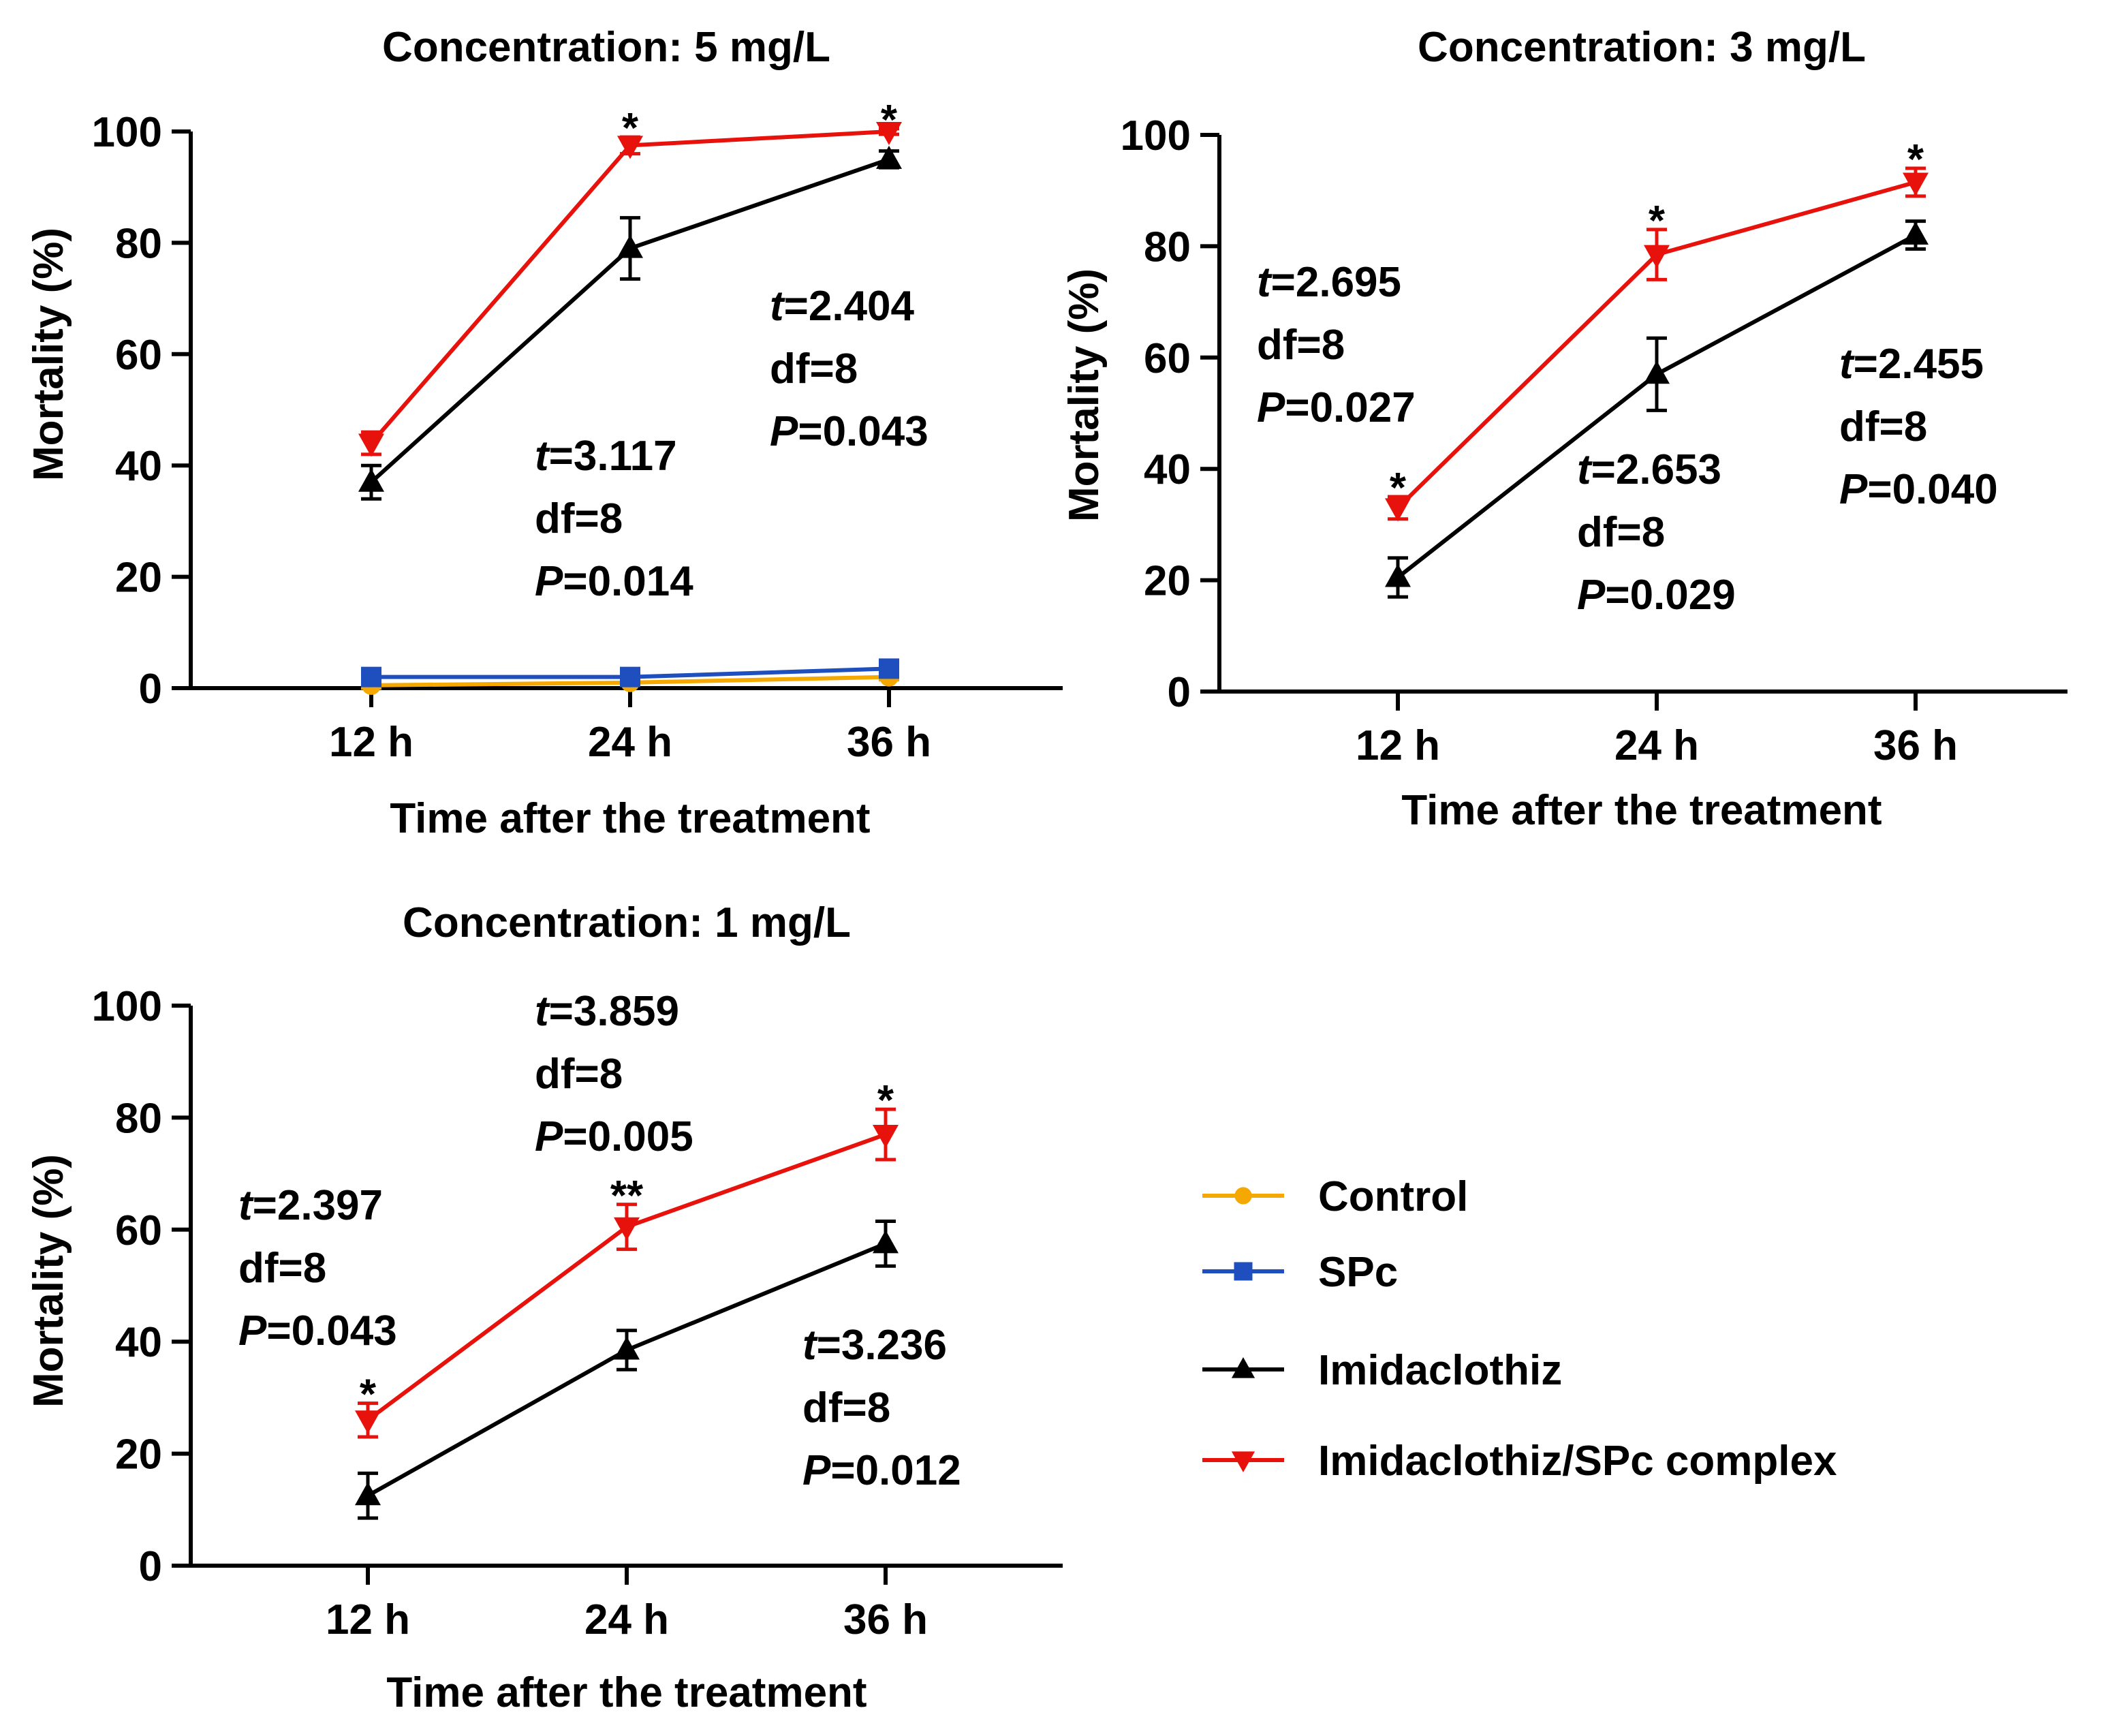  I want to click on stat-p: P=0.029, so click(1656, 595).